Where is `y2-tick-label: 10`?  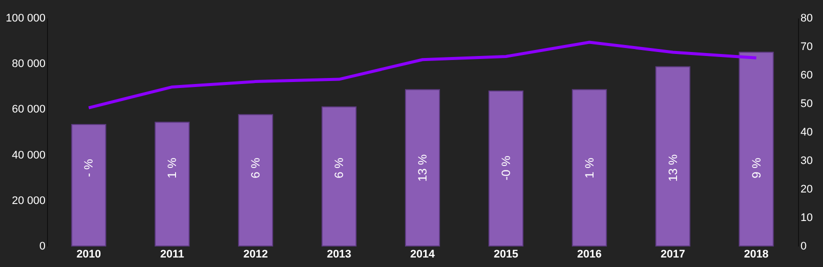 y2-tick-label: 10 is located at coordinates (806, 218).